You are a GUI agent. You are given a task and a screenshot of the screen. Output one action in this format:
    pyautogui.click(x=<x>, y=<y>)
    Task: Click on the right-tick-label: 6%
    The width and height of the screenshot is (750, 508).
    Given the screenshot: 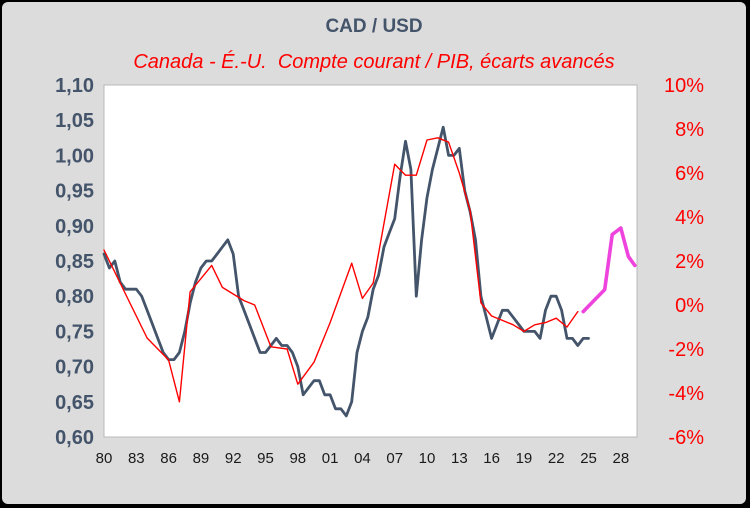 What is the action you would take?
    pyautogui.click(x=689, y=174)
    